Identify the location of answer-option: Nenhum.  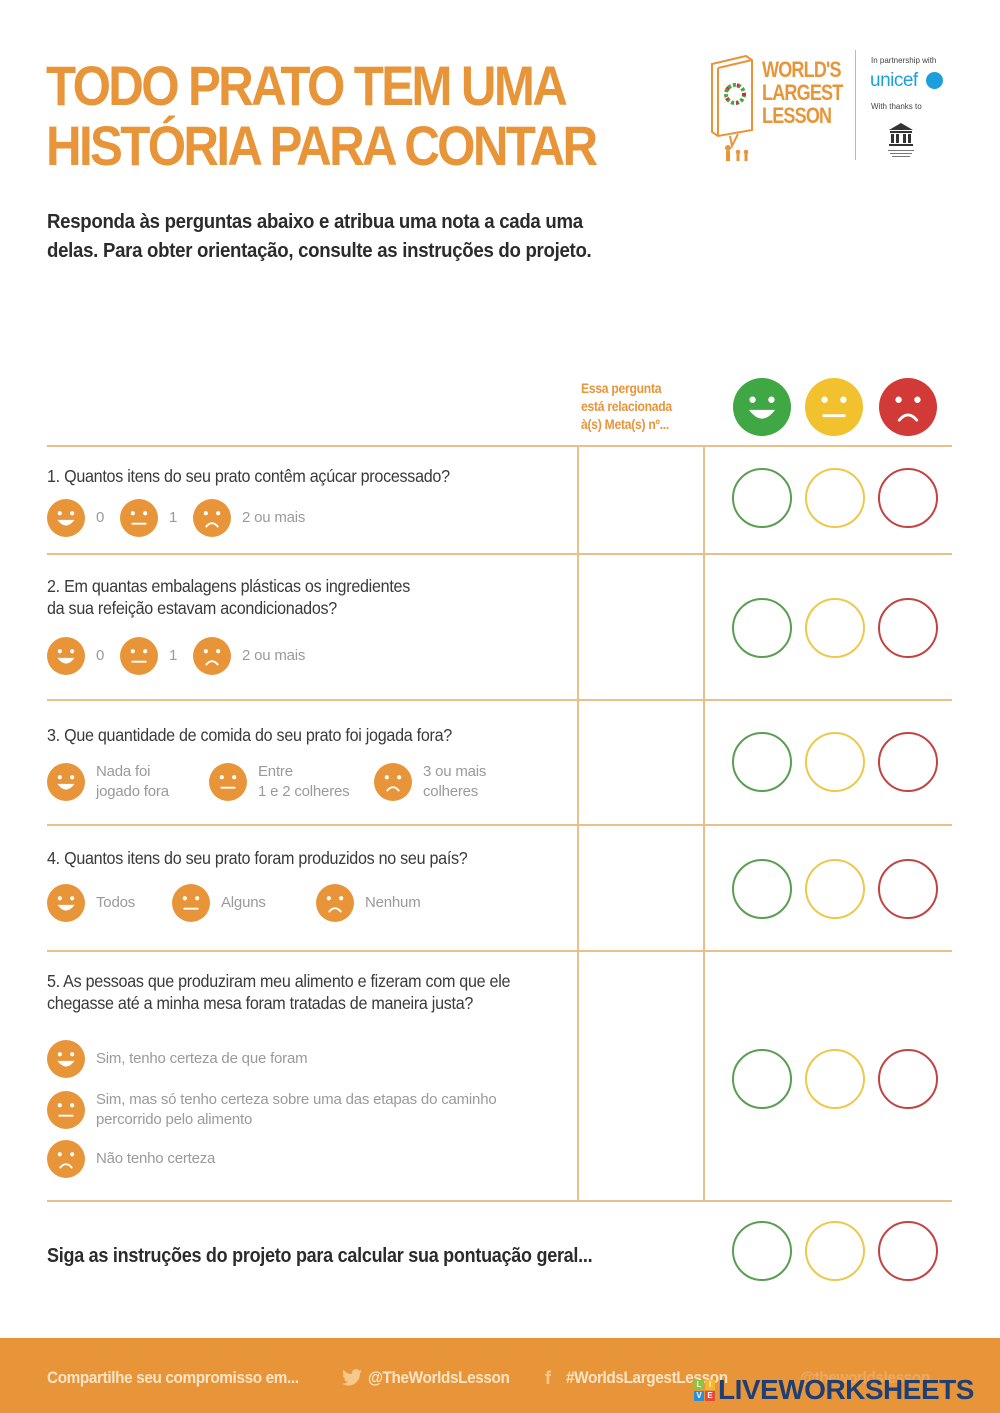
(368, 903).